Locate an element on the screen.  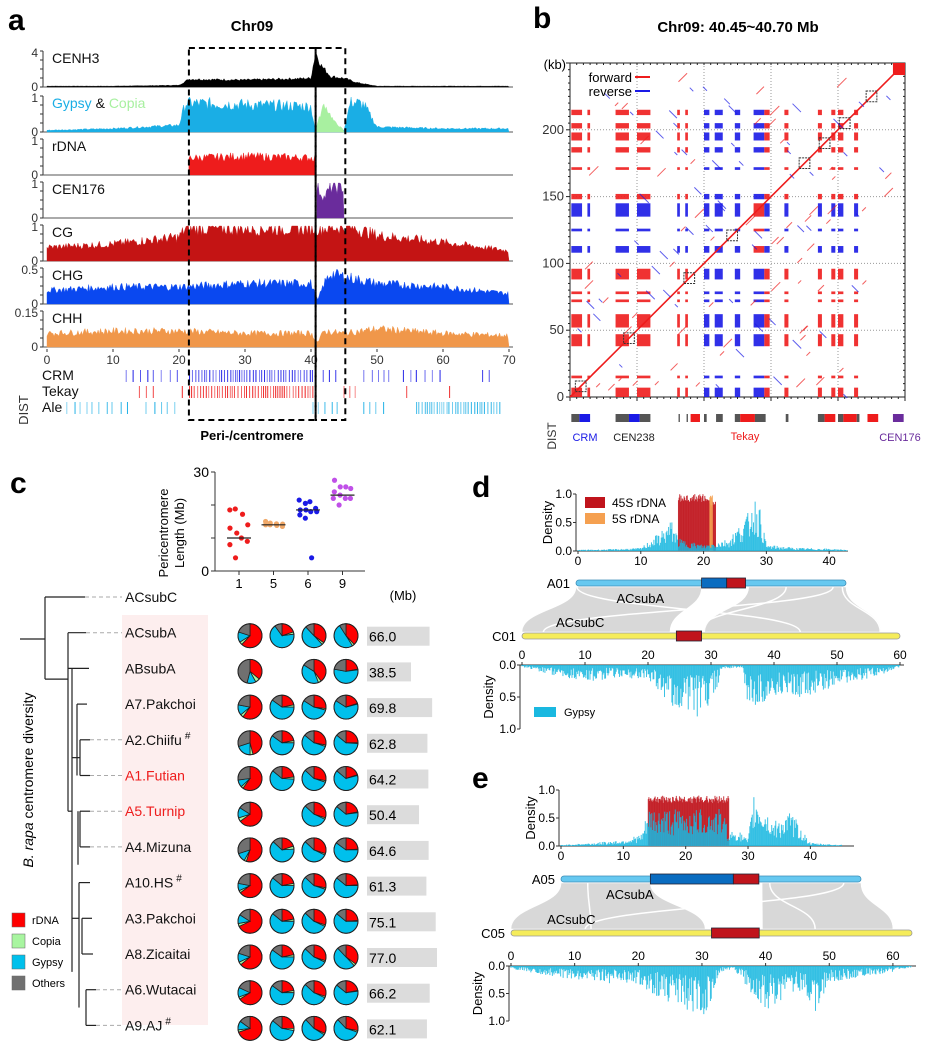
synteny-gap is located at coordinates (792, 906).